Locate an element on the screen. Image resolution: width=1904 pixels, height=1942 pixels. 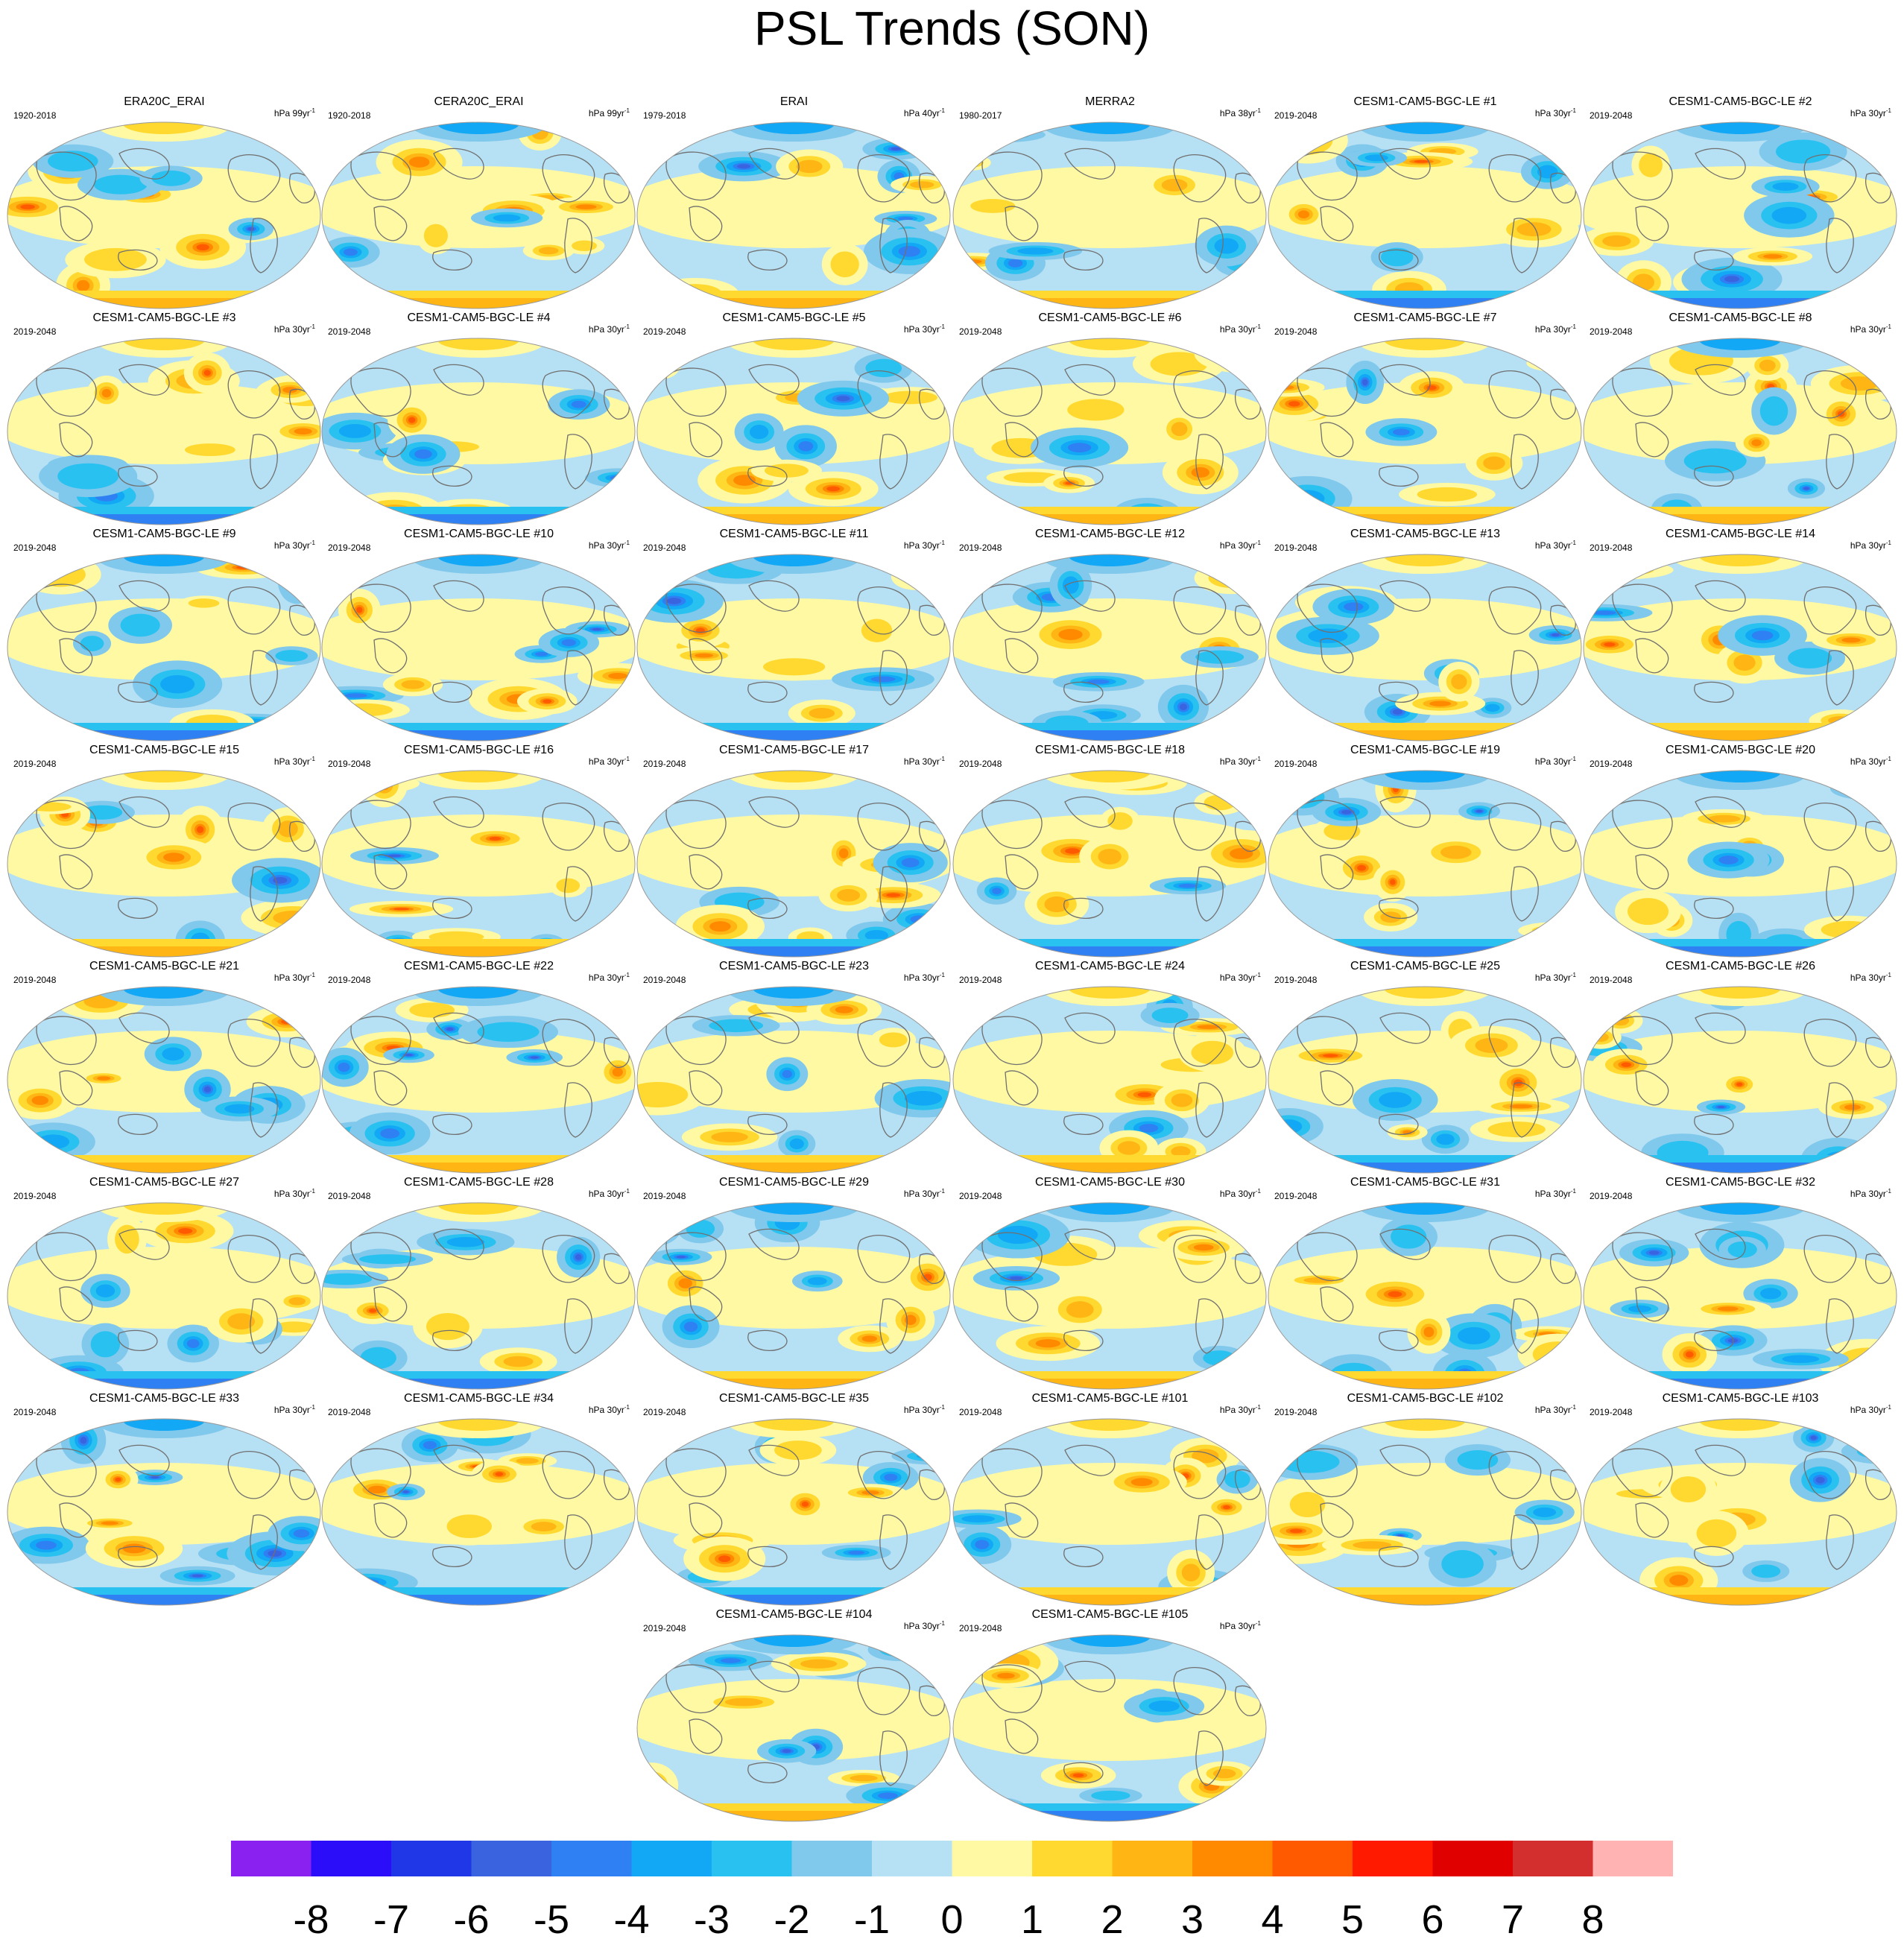
panel-period: 1980-2017 is located at coordinates (980, 116).